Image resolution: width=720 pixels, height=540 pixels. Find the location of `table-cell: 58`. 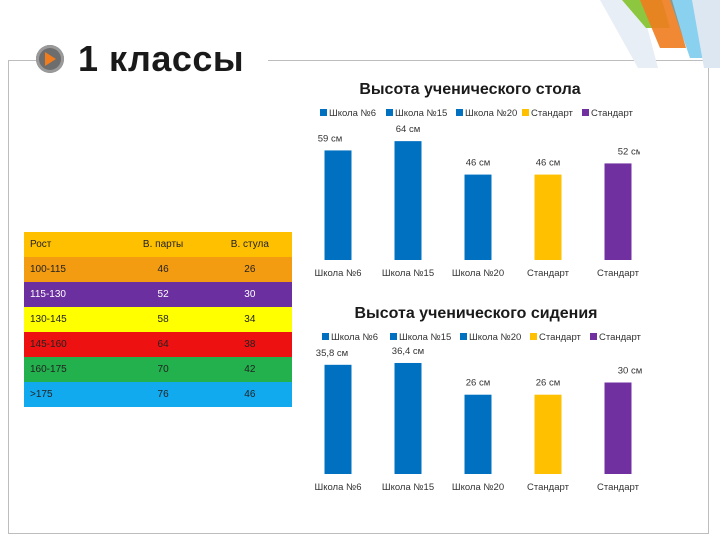

table-cell: 58 is located at coordinates (163, 319).